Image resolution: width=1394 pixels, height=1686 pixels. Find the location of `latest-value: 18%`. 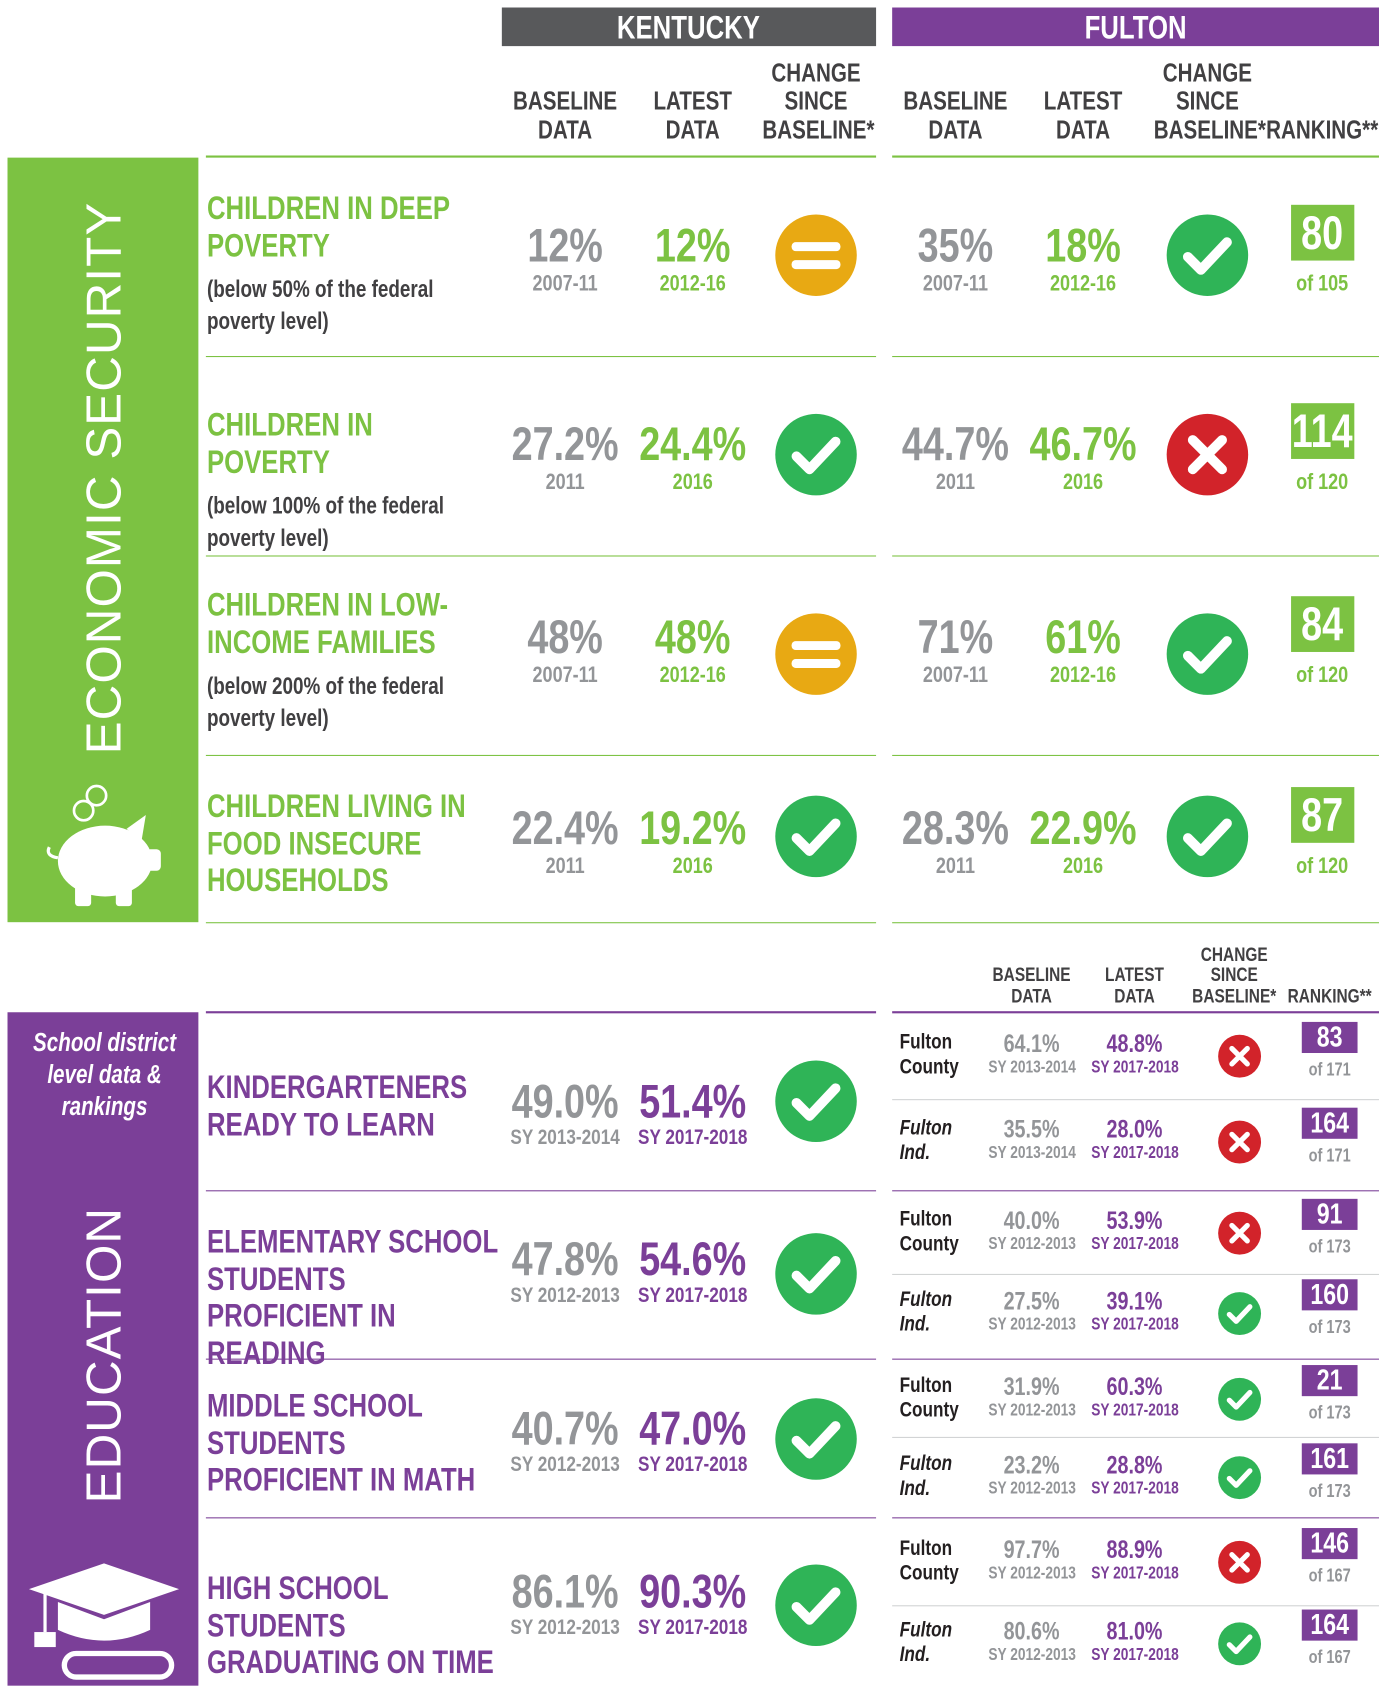

latest-value: 18% is located at coordinates (1083, 246).